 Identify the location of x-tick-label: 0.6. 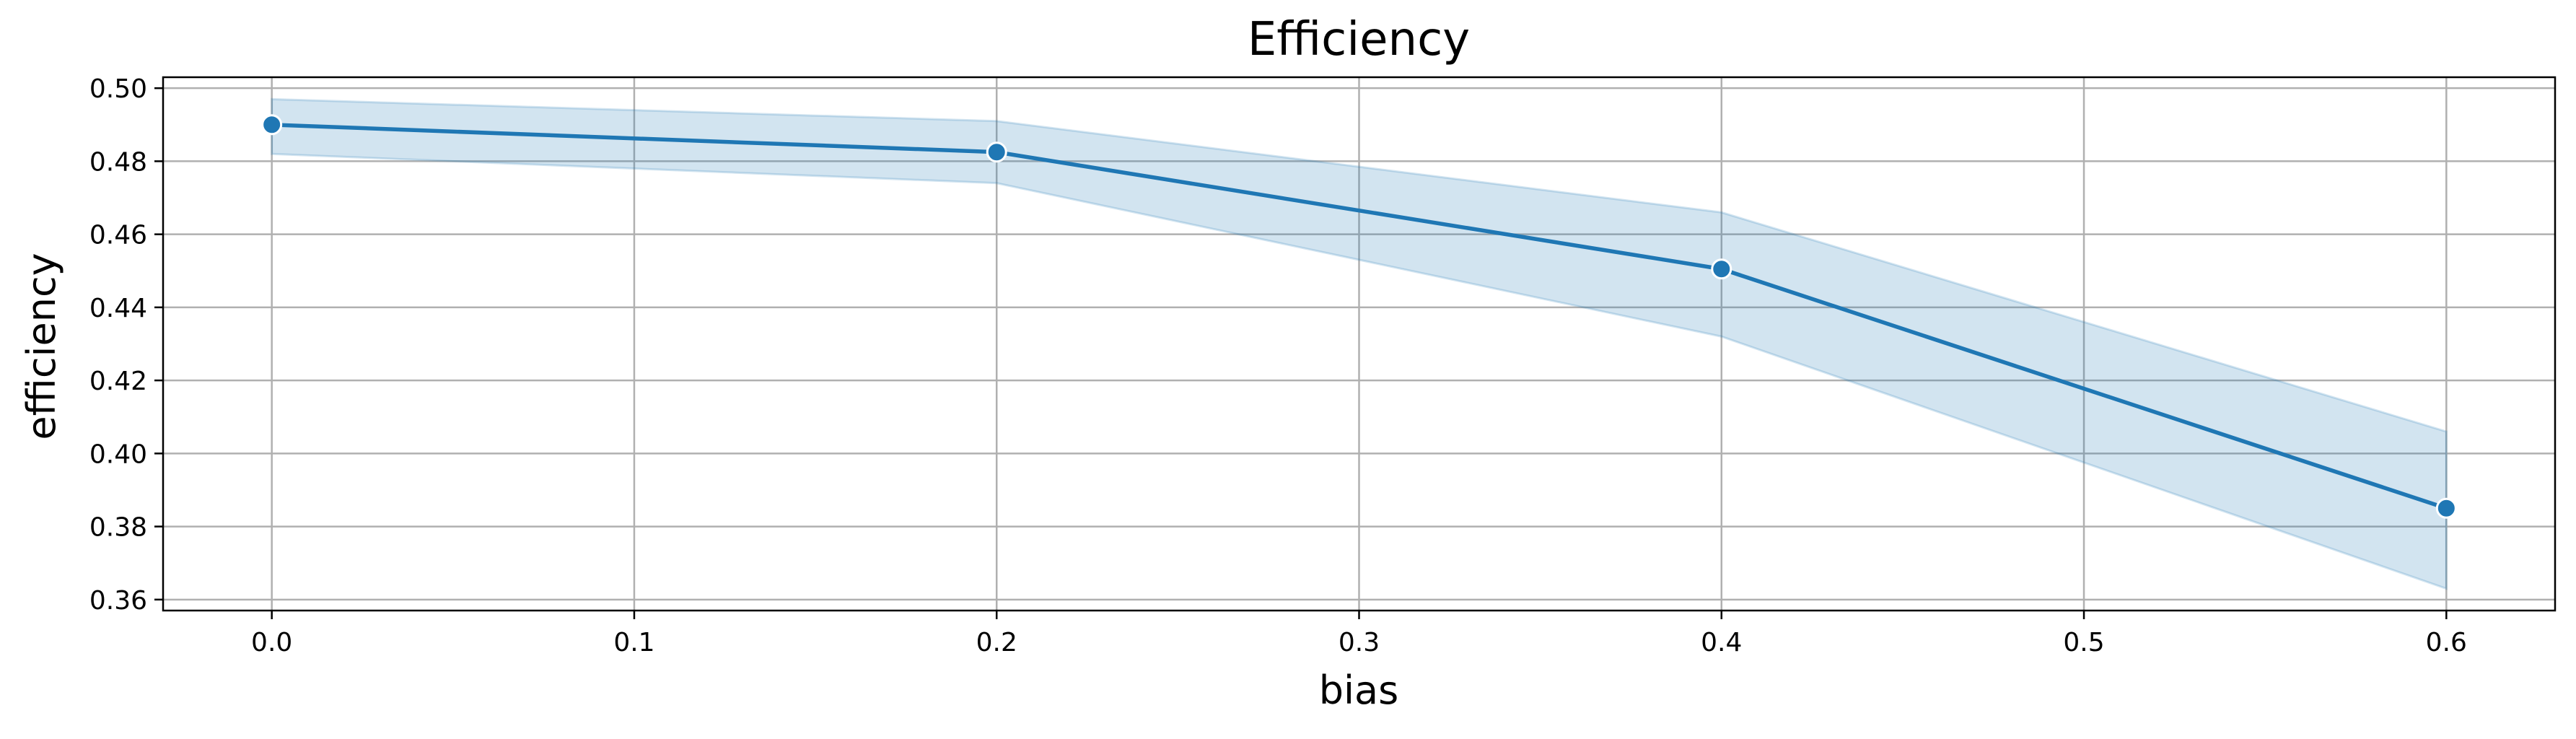
(2446, 642).